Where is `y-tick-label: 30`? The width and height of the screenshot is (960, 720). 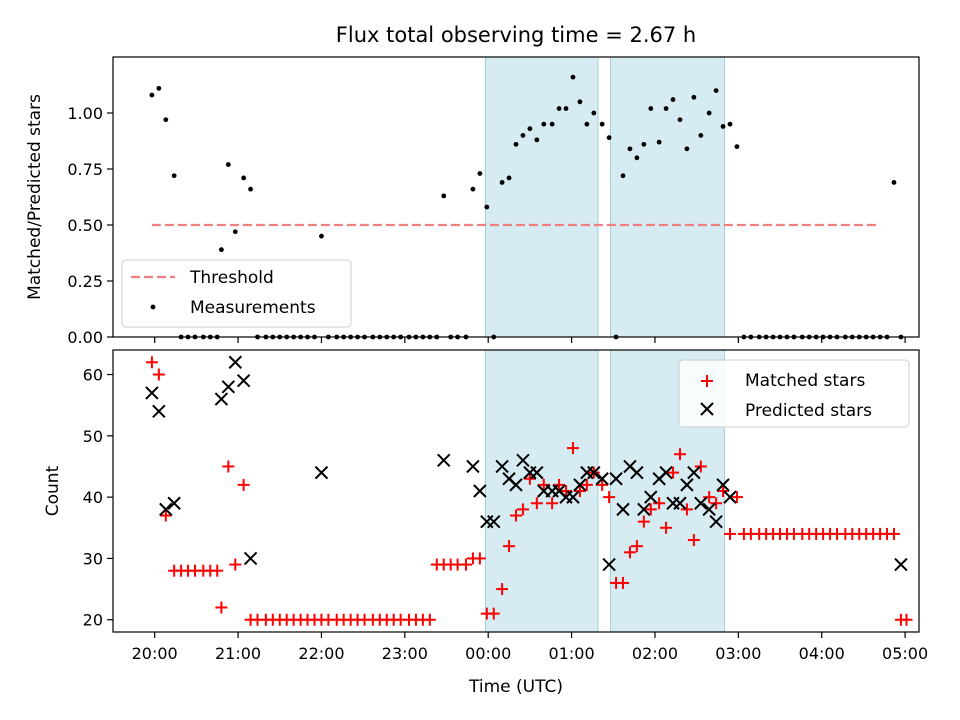
y-tick-label: 30 is located at coordinates (93, 558).